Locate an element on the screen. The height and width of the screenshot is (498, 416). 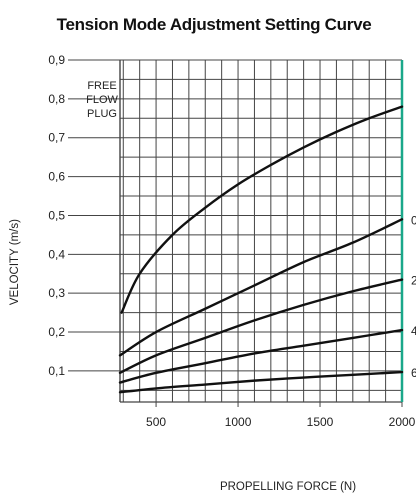
y-tick-label: 0,4 is located at coordinates (56, 254).